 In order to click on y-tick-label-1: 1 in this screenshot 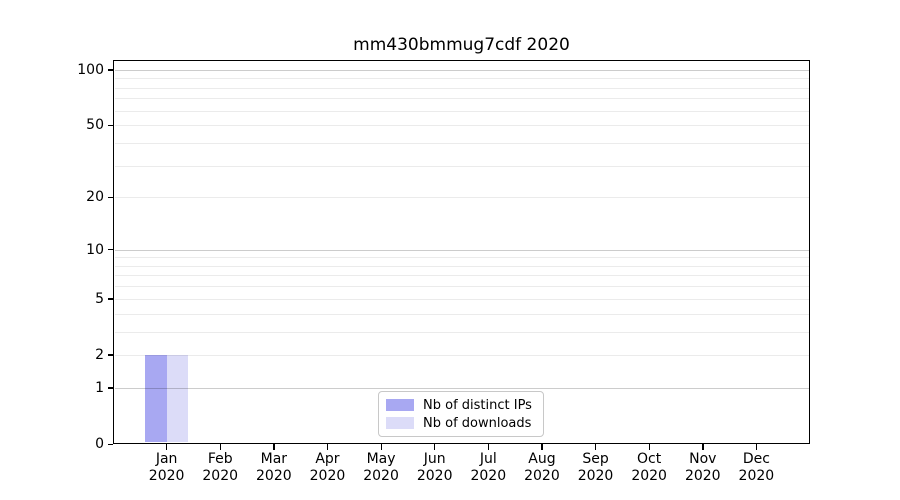, I will do `click(99, 387)`.